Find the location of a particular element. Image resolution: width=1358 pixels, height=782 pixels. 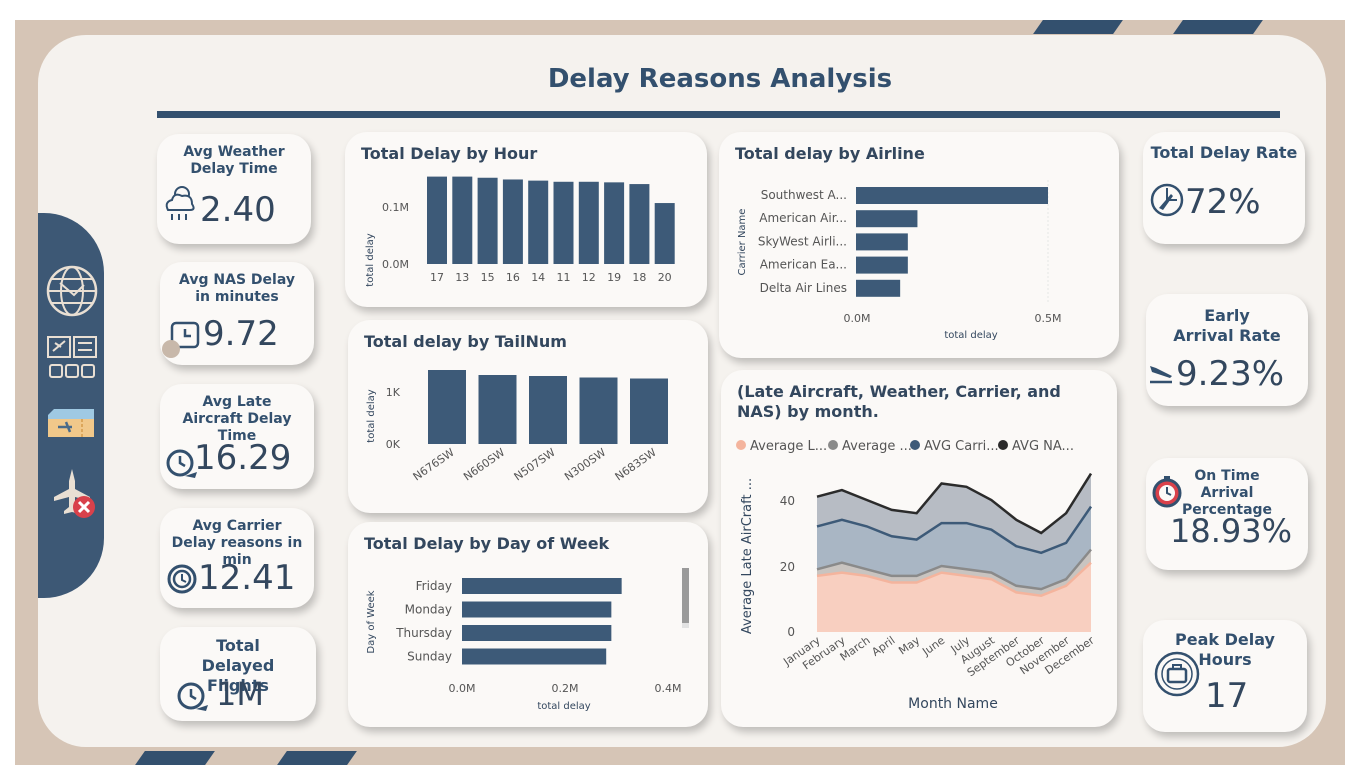

kpi-value: 9.23% is located at coordinates (1230, 374).